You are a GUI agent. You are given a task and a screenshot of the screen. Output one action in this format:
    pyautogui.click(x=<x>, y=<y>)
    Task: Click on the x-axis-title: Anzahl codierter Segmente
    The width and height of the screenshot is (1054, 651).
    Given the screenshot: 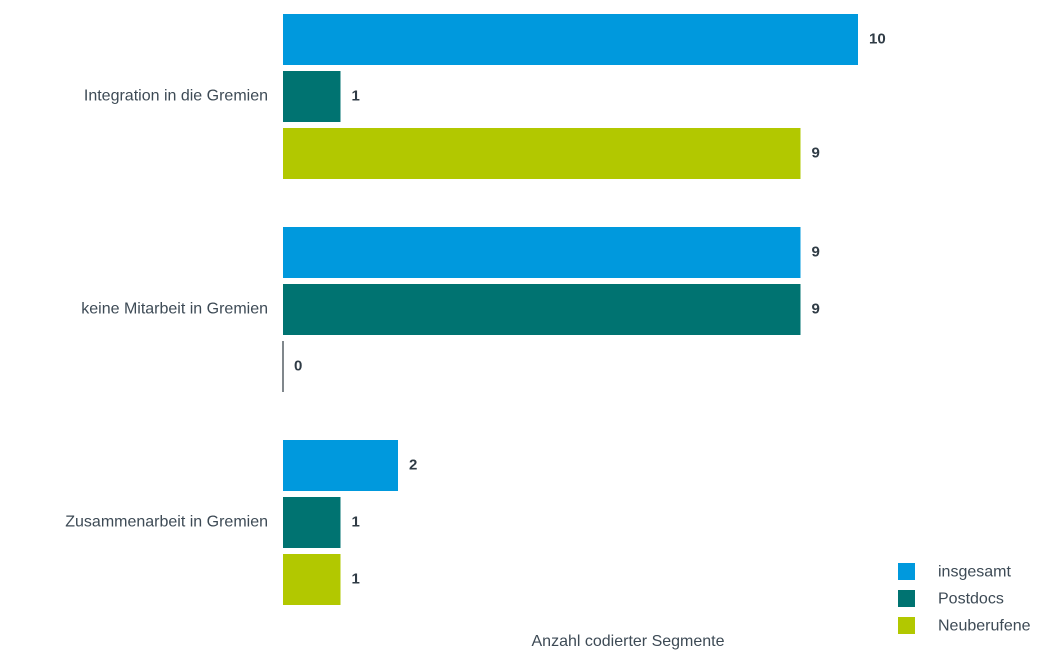 What is the action you would take?
    pyautogui.click(x=628, y=641)
    